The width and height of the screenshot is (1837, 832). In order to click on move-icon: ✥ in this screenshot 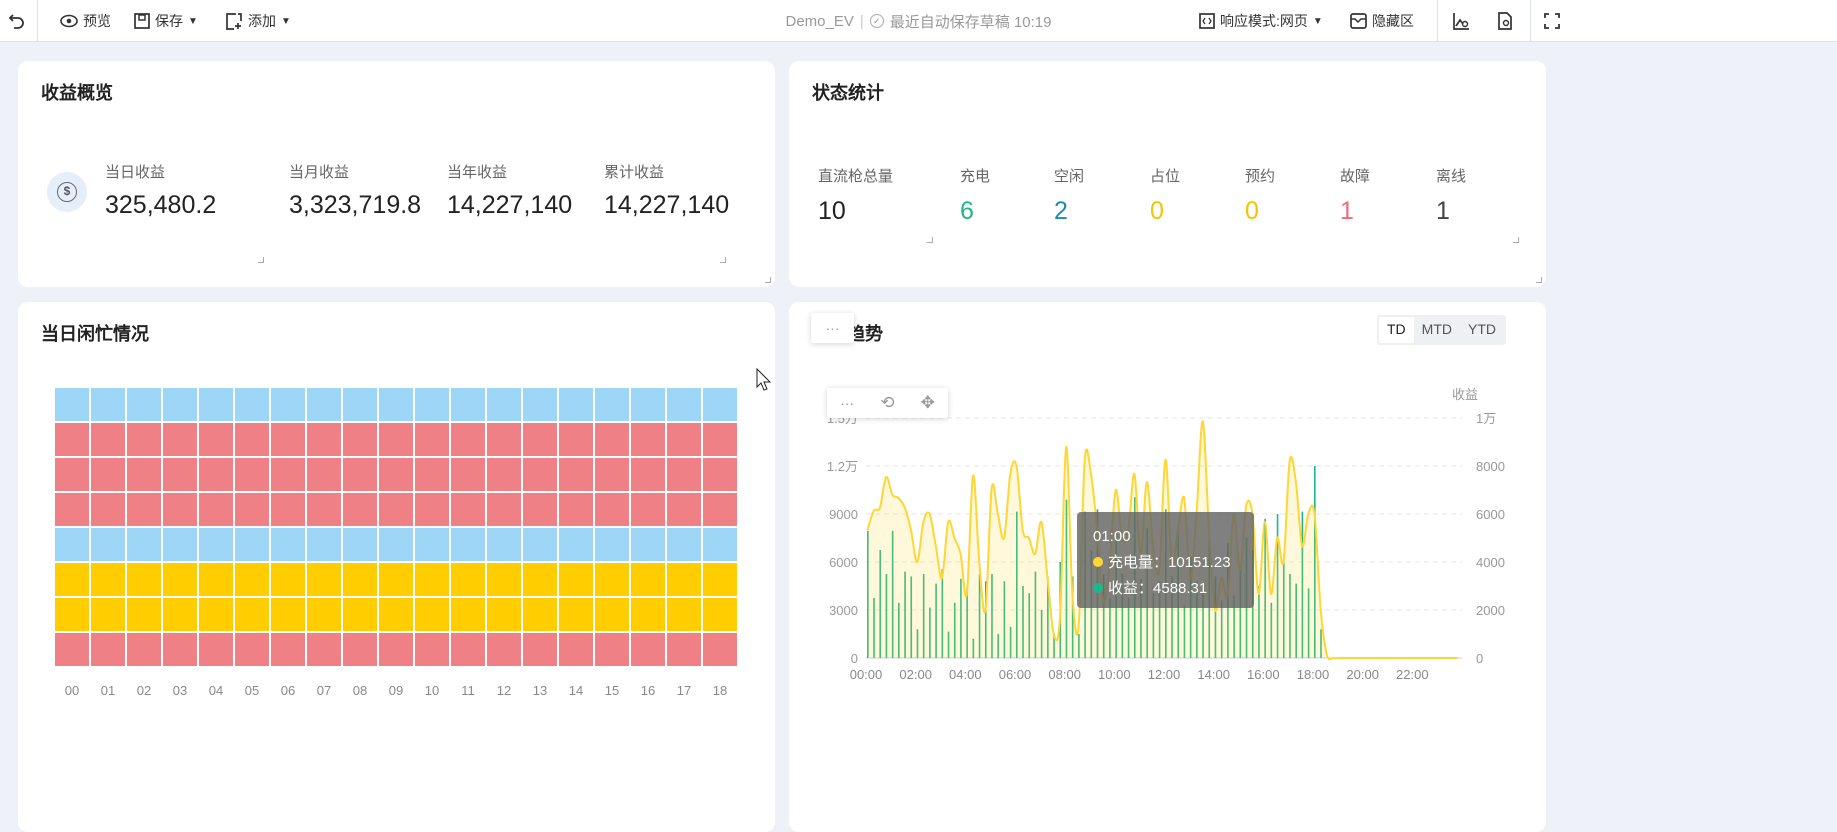, I will do `click(927, 402)`.